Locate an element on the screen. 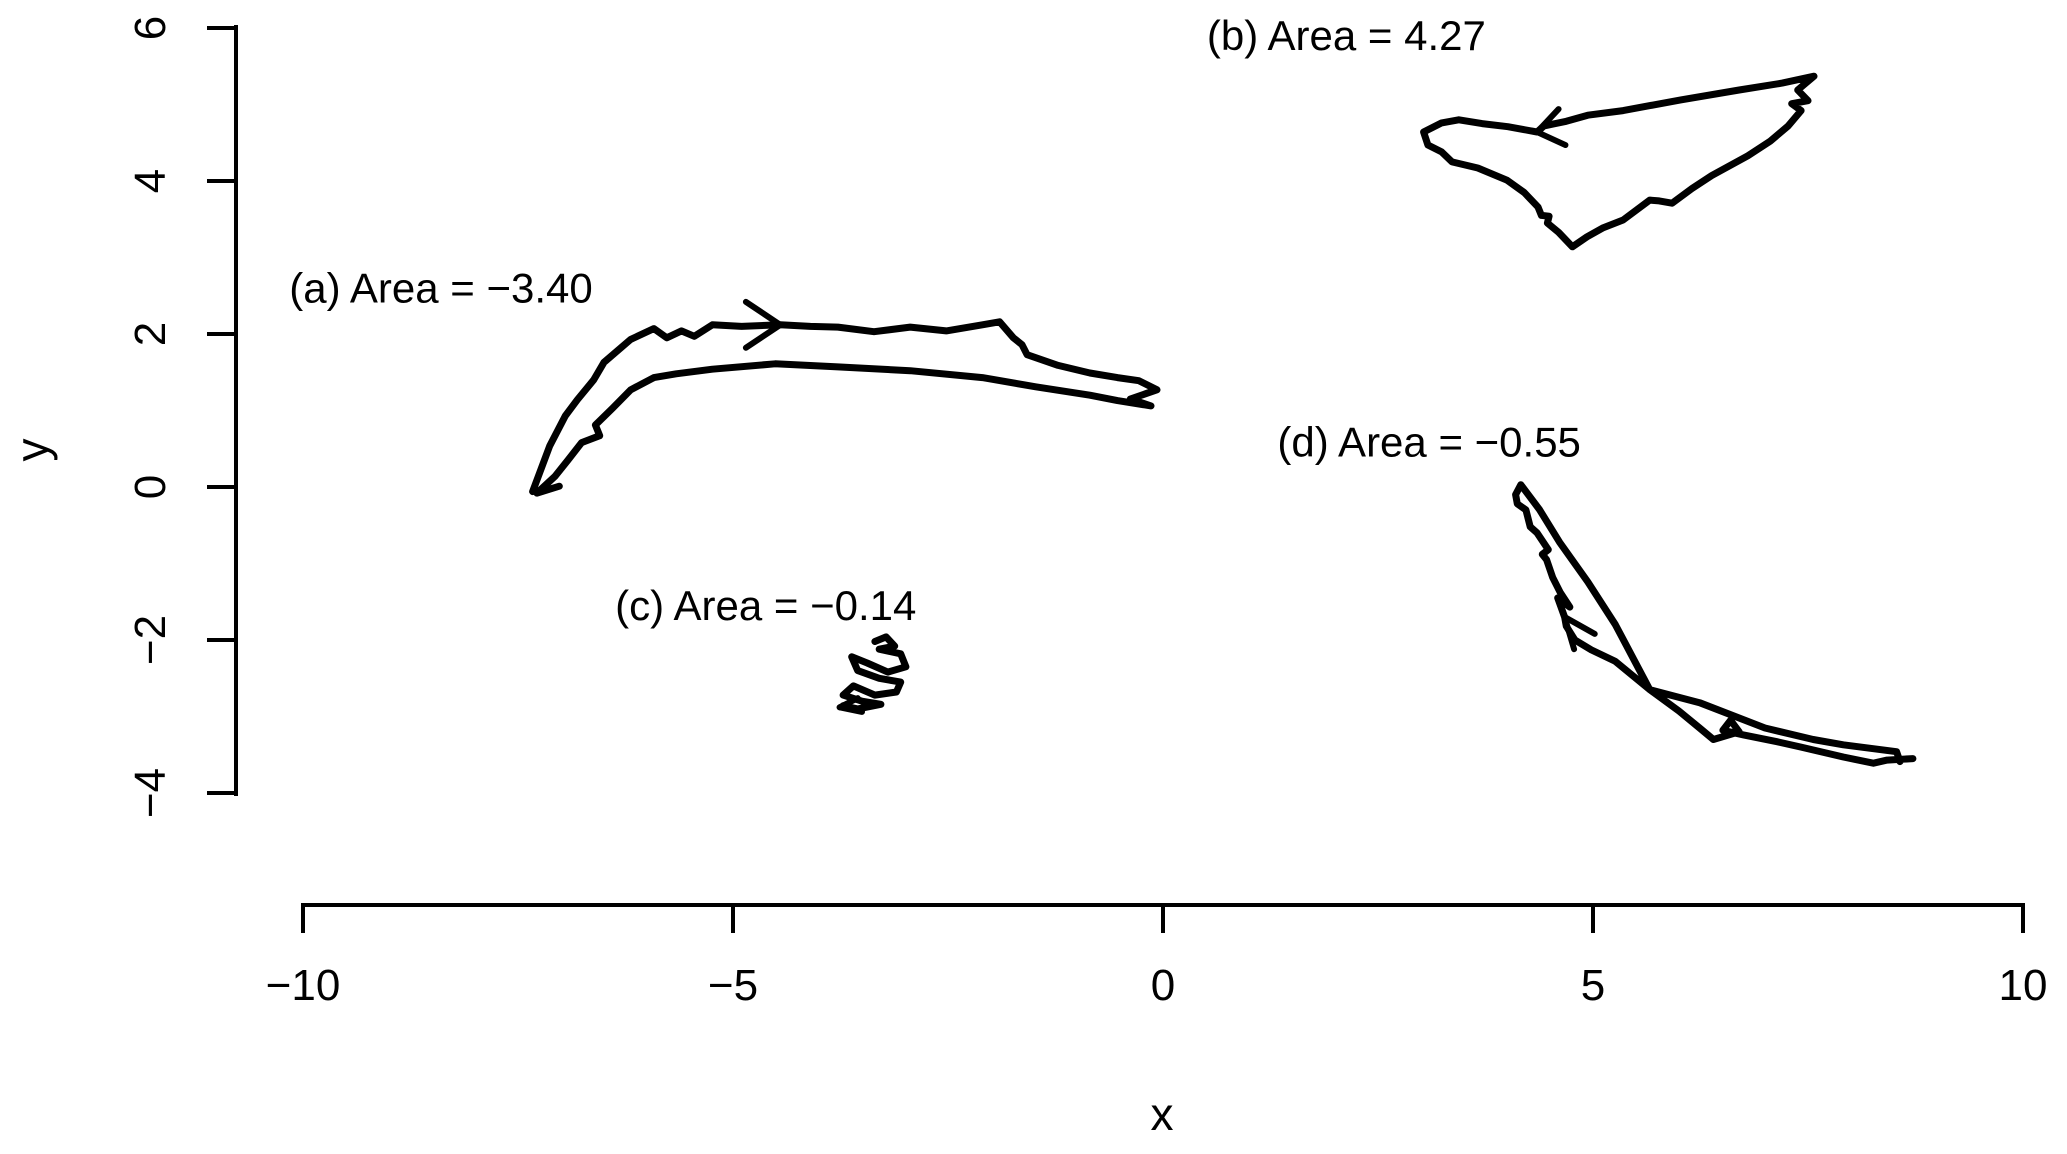 The width and height of the screenshot is (2067, 1154). curve-b-path is located at coordinates (1619, 161).